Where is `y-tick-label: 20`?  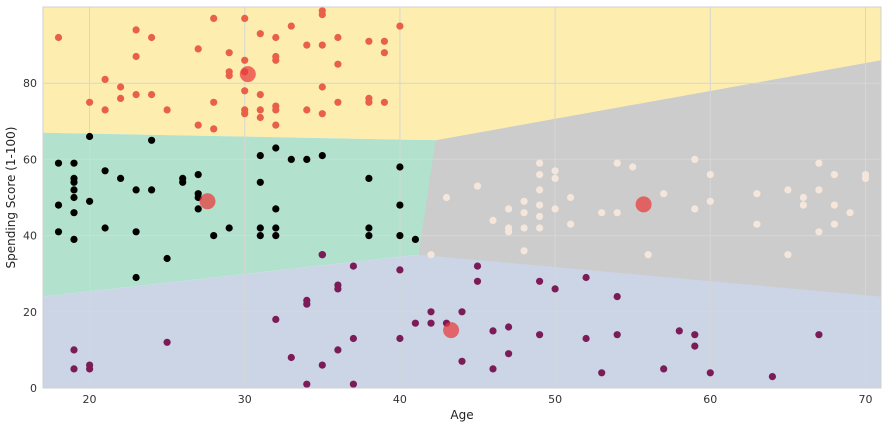 y-tick-label: 20 is located at coordinates (30, 312).